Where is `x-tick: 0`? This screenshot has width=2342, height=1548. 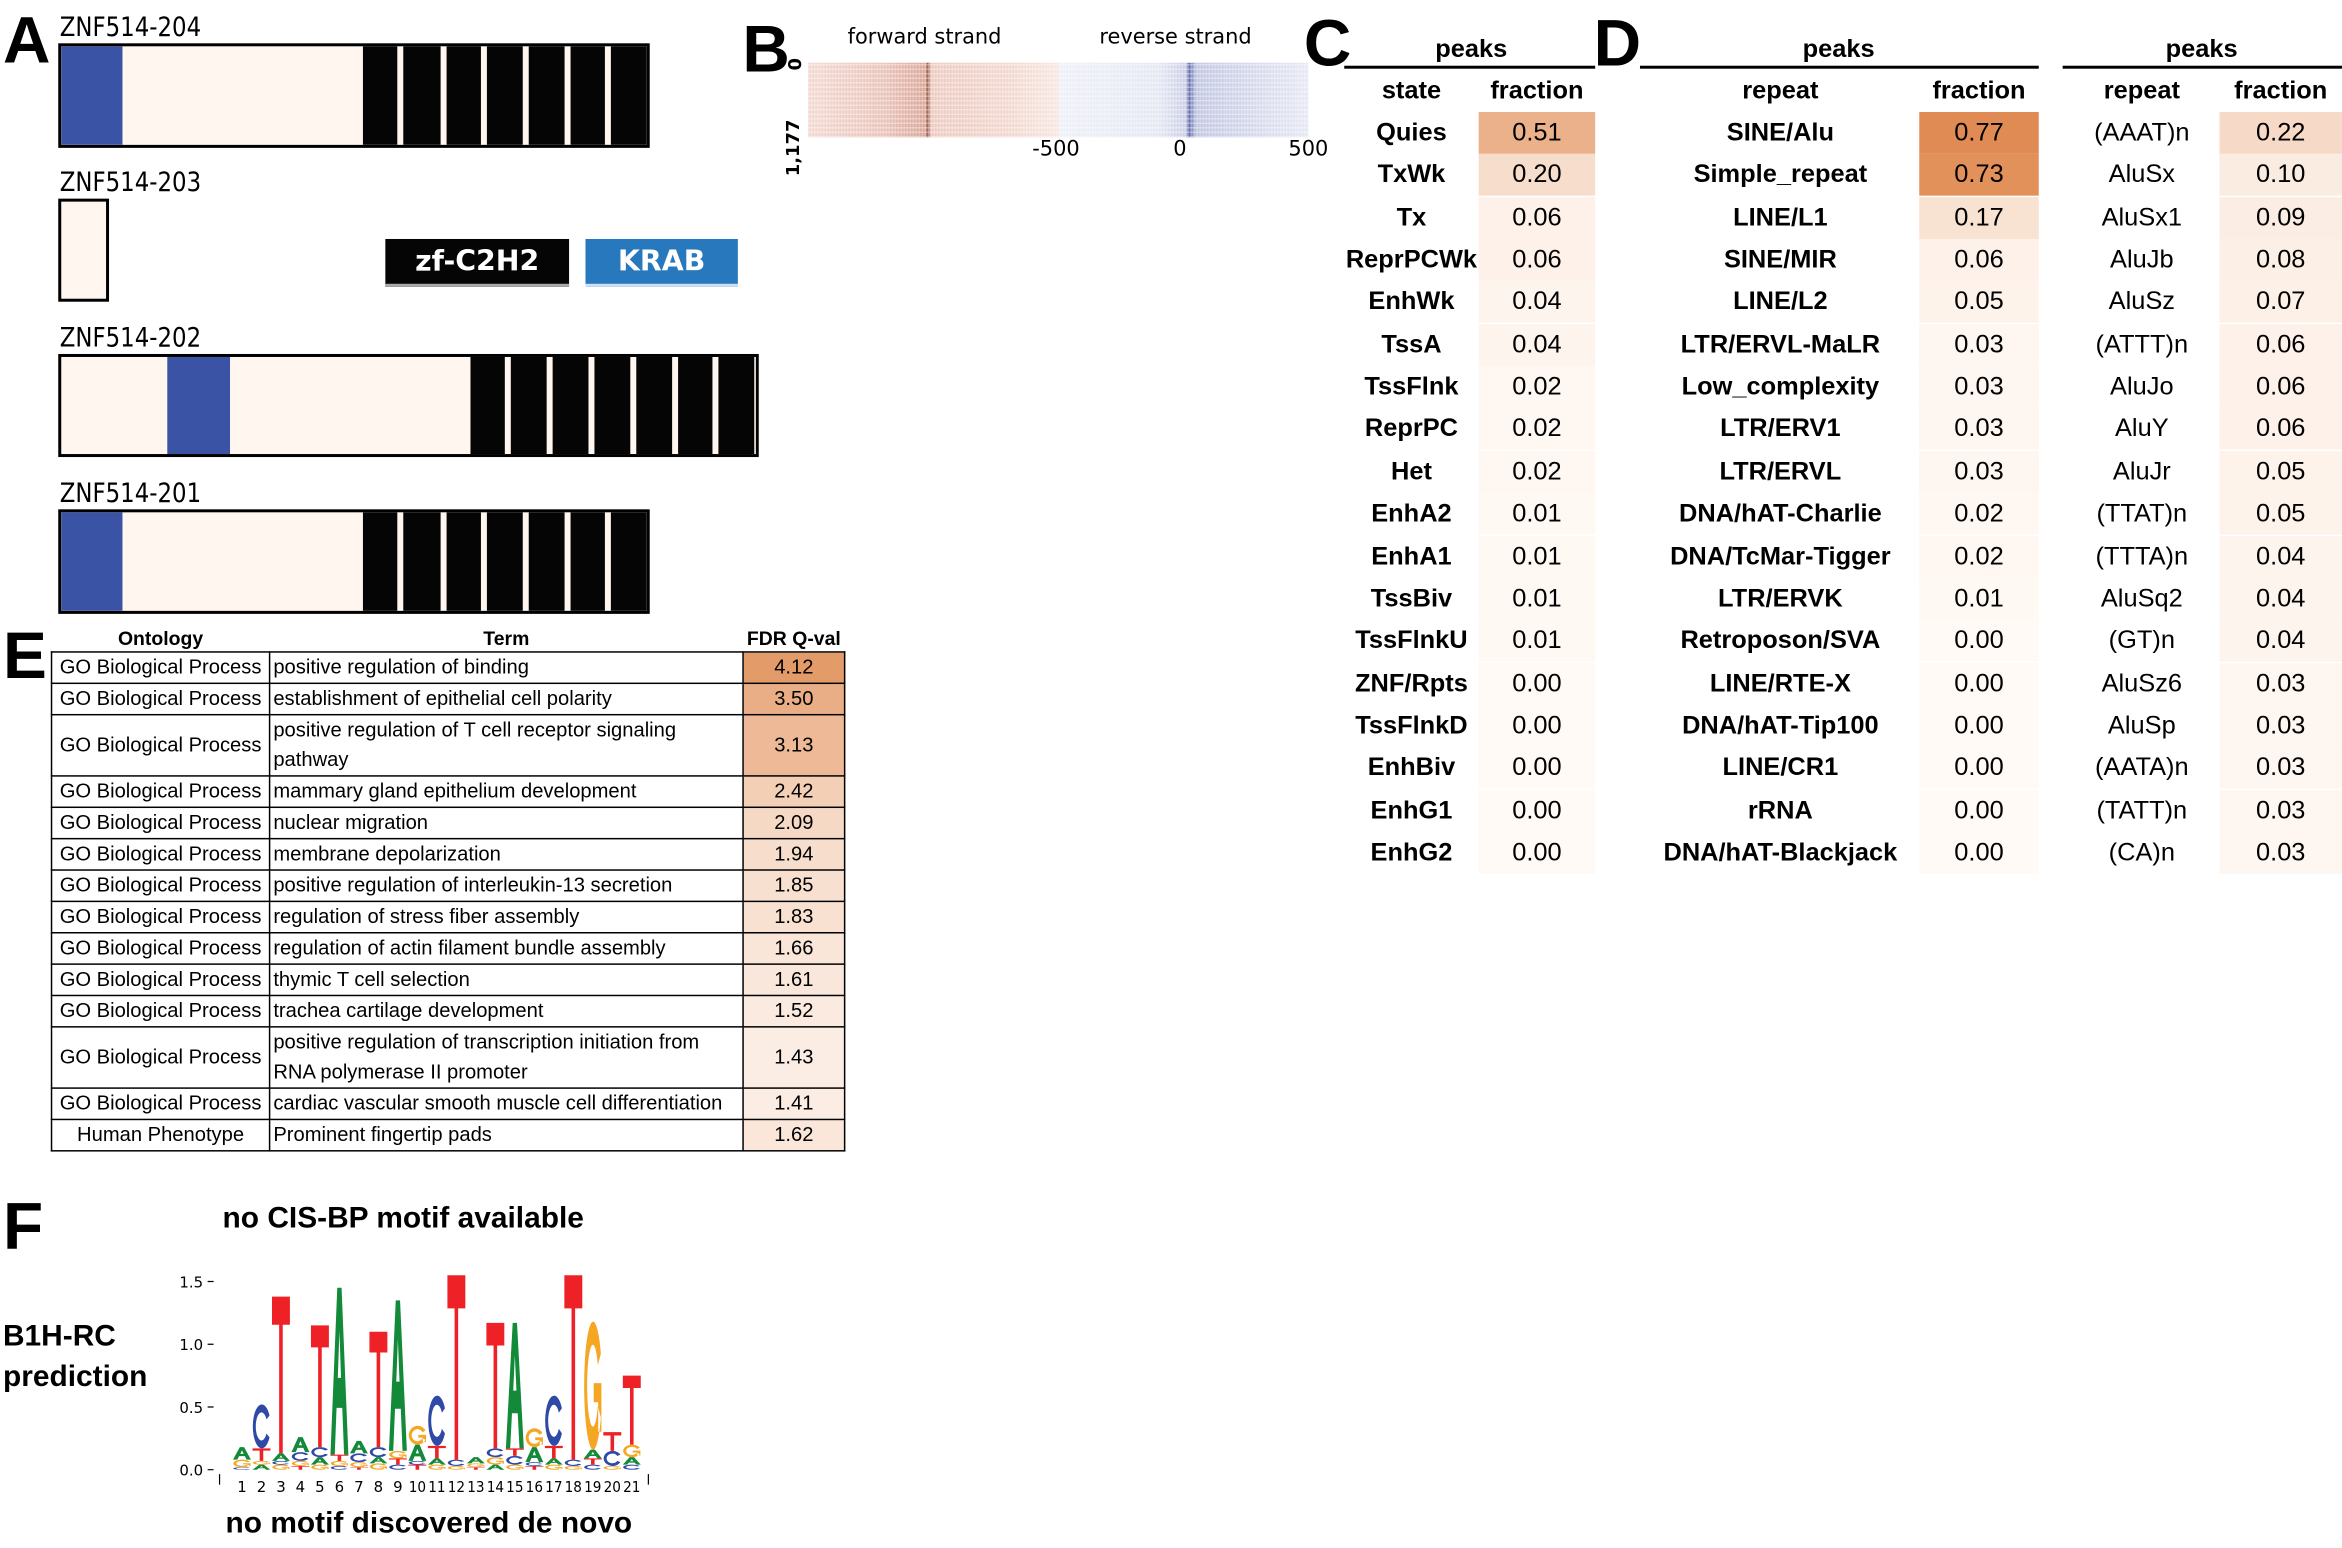 x-tick: 0 is located at coordinates (1180, 149).